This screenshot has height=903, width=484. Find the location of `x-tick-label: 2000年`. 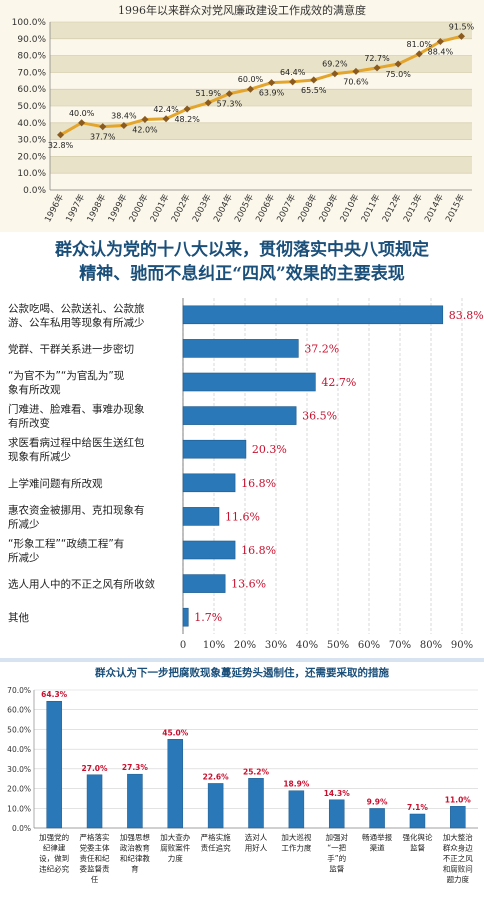

x-tick-label: 2000年 is located at coordinates (139, 208).